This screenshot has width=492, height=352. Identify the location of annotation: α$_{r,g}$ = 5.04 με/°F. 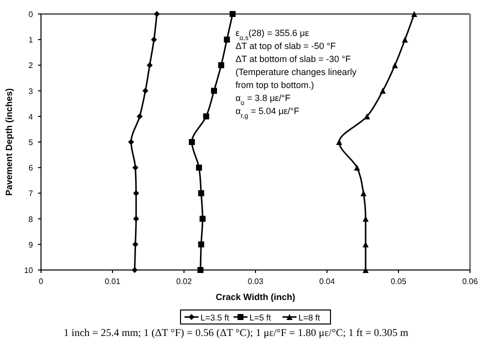
(267, 113).